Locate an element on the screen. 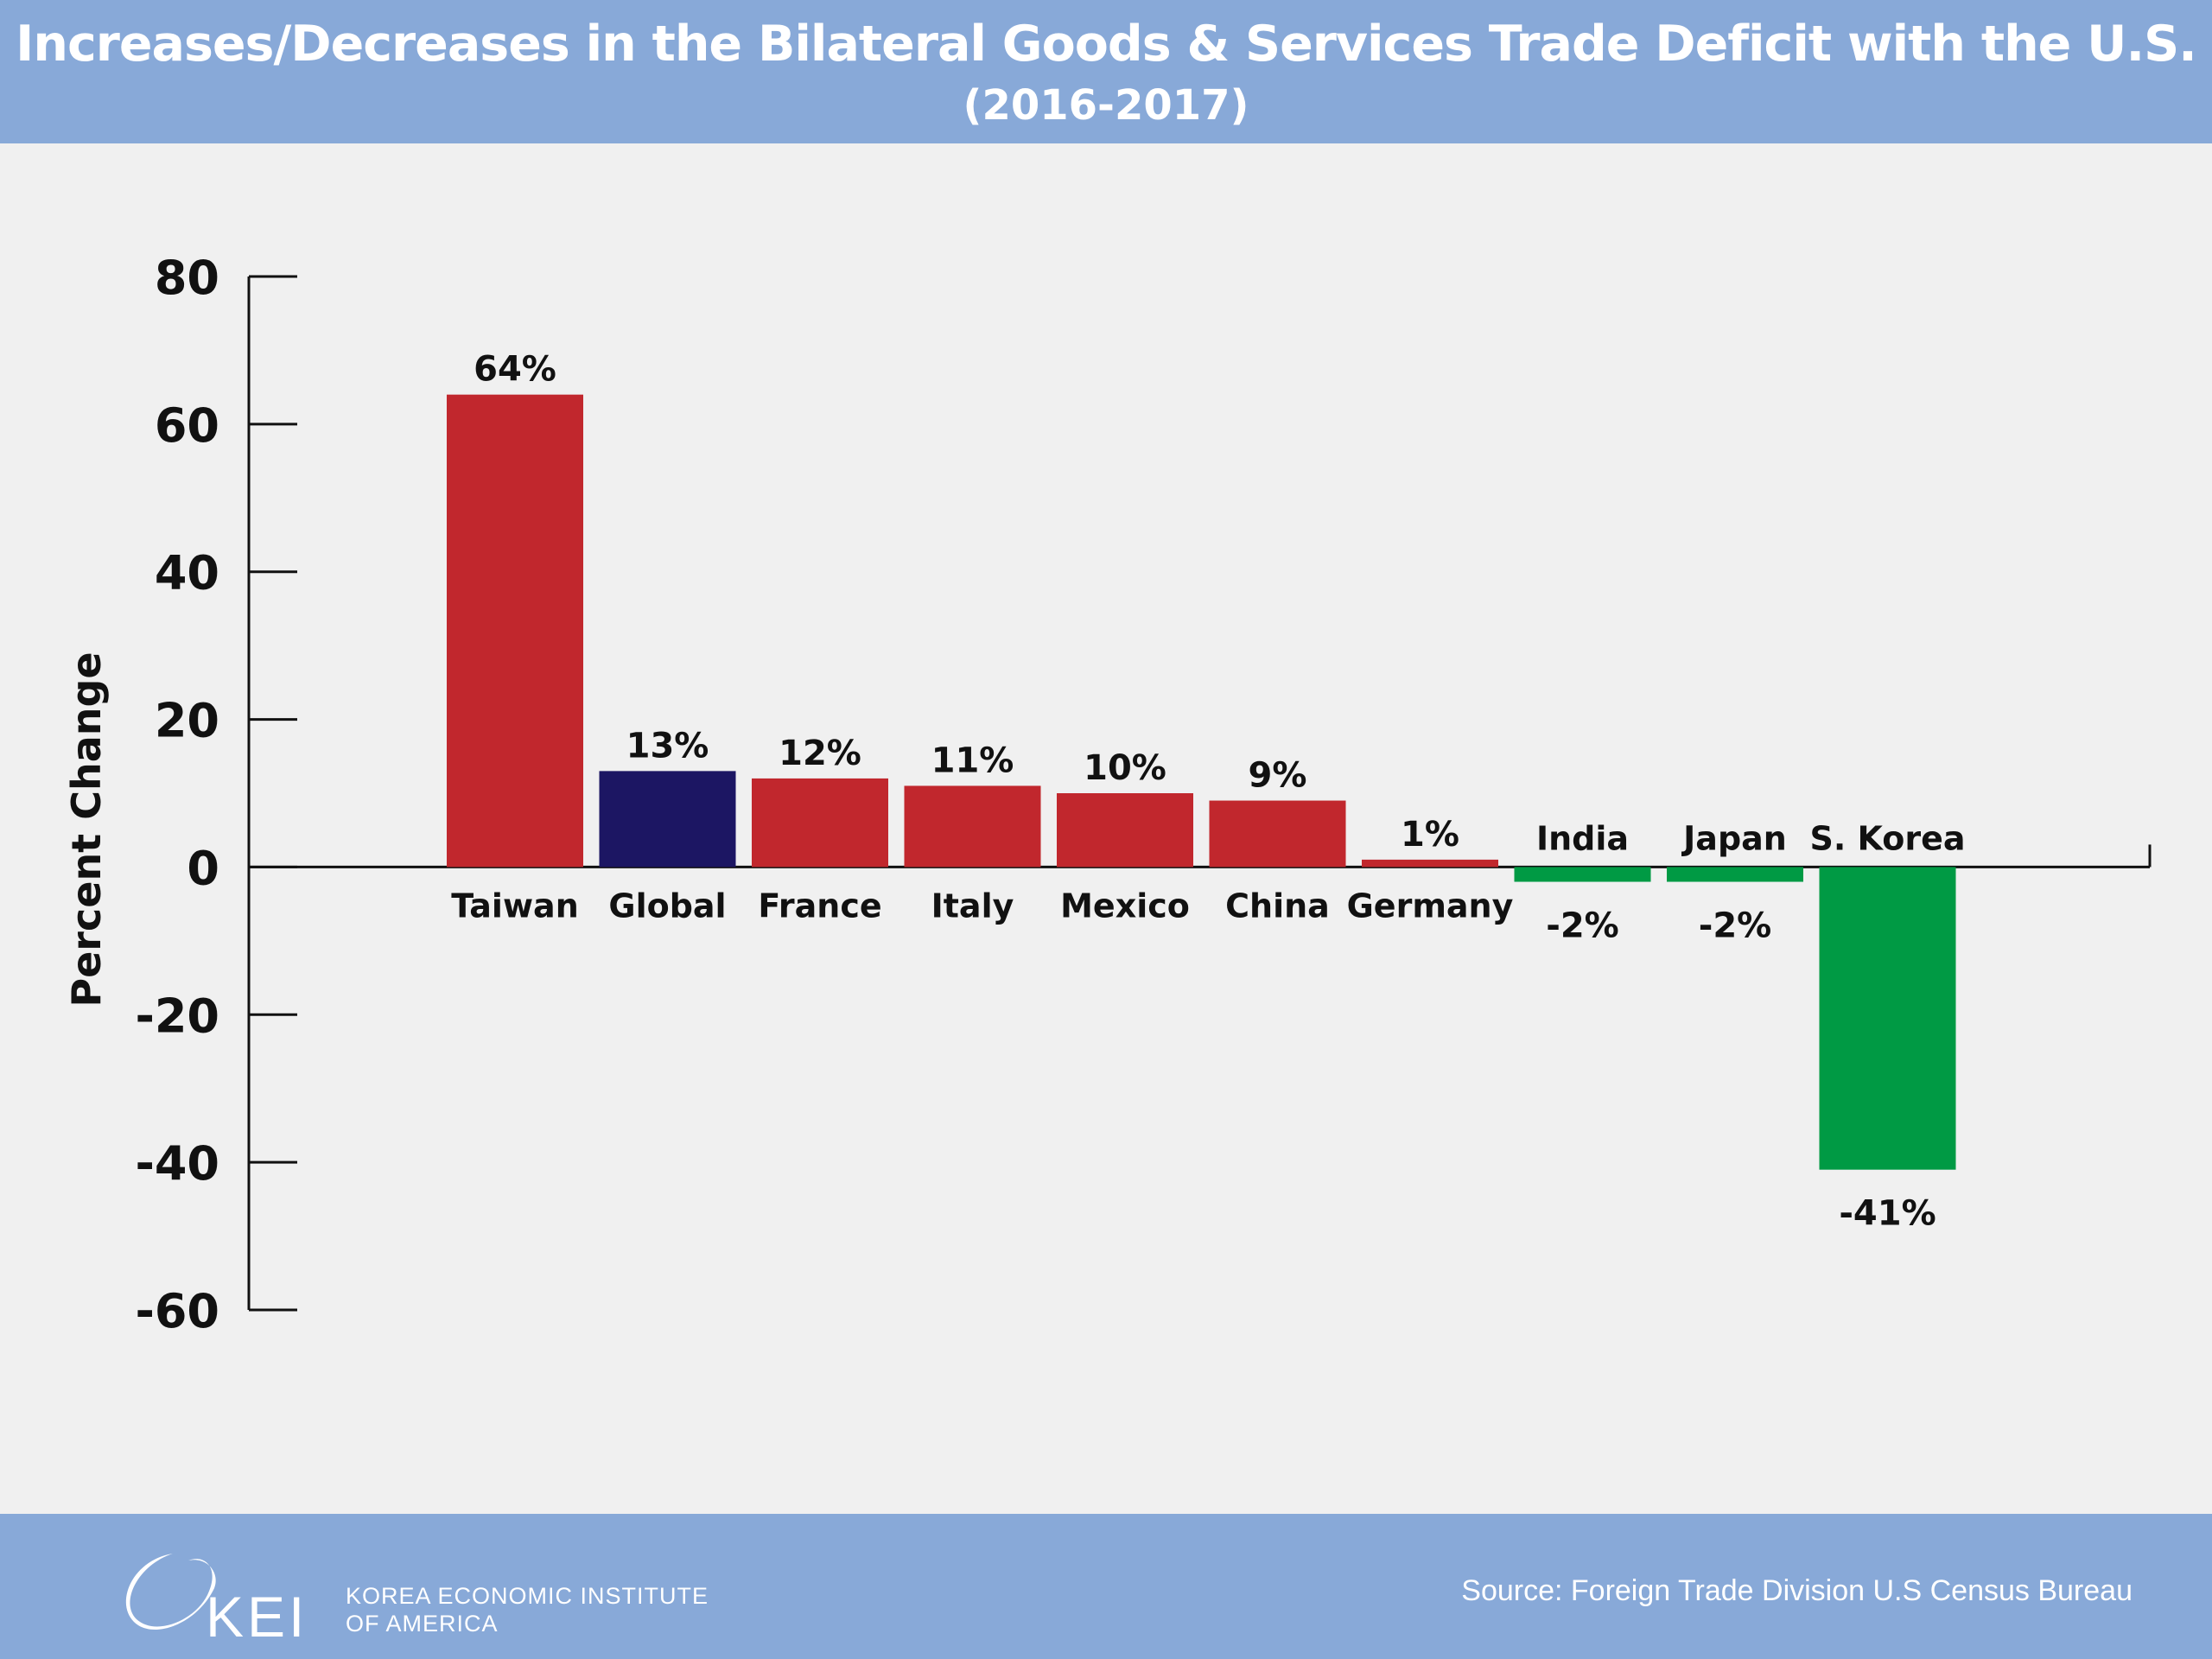 Image resolution: width=2212 pixels, height=1659 pixels. value-label: 12% is located at coordinates (820, 753).